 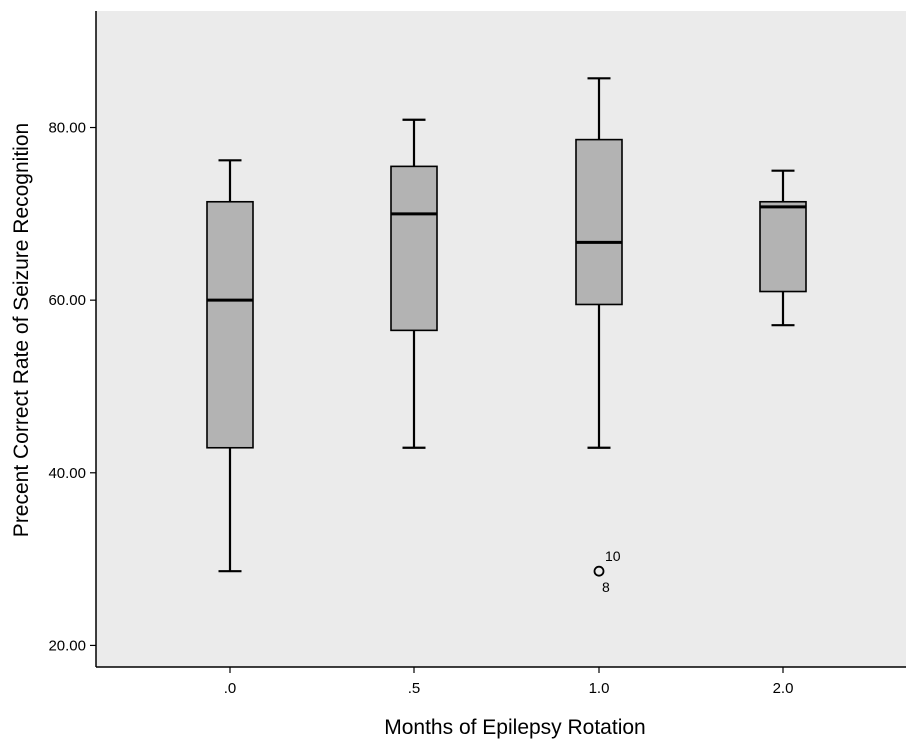 I want to click on outlier-label: 8, so click(x=606, y=587).